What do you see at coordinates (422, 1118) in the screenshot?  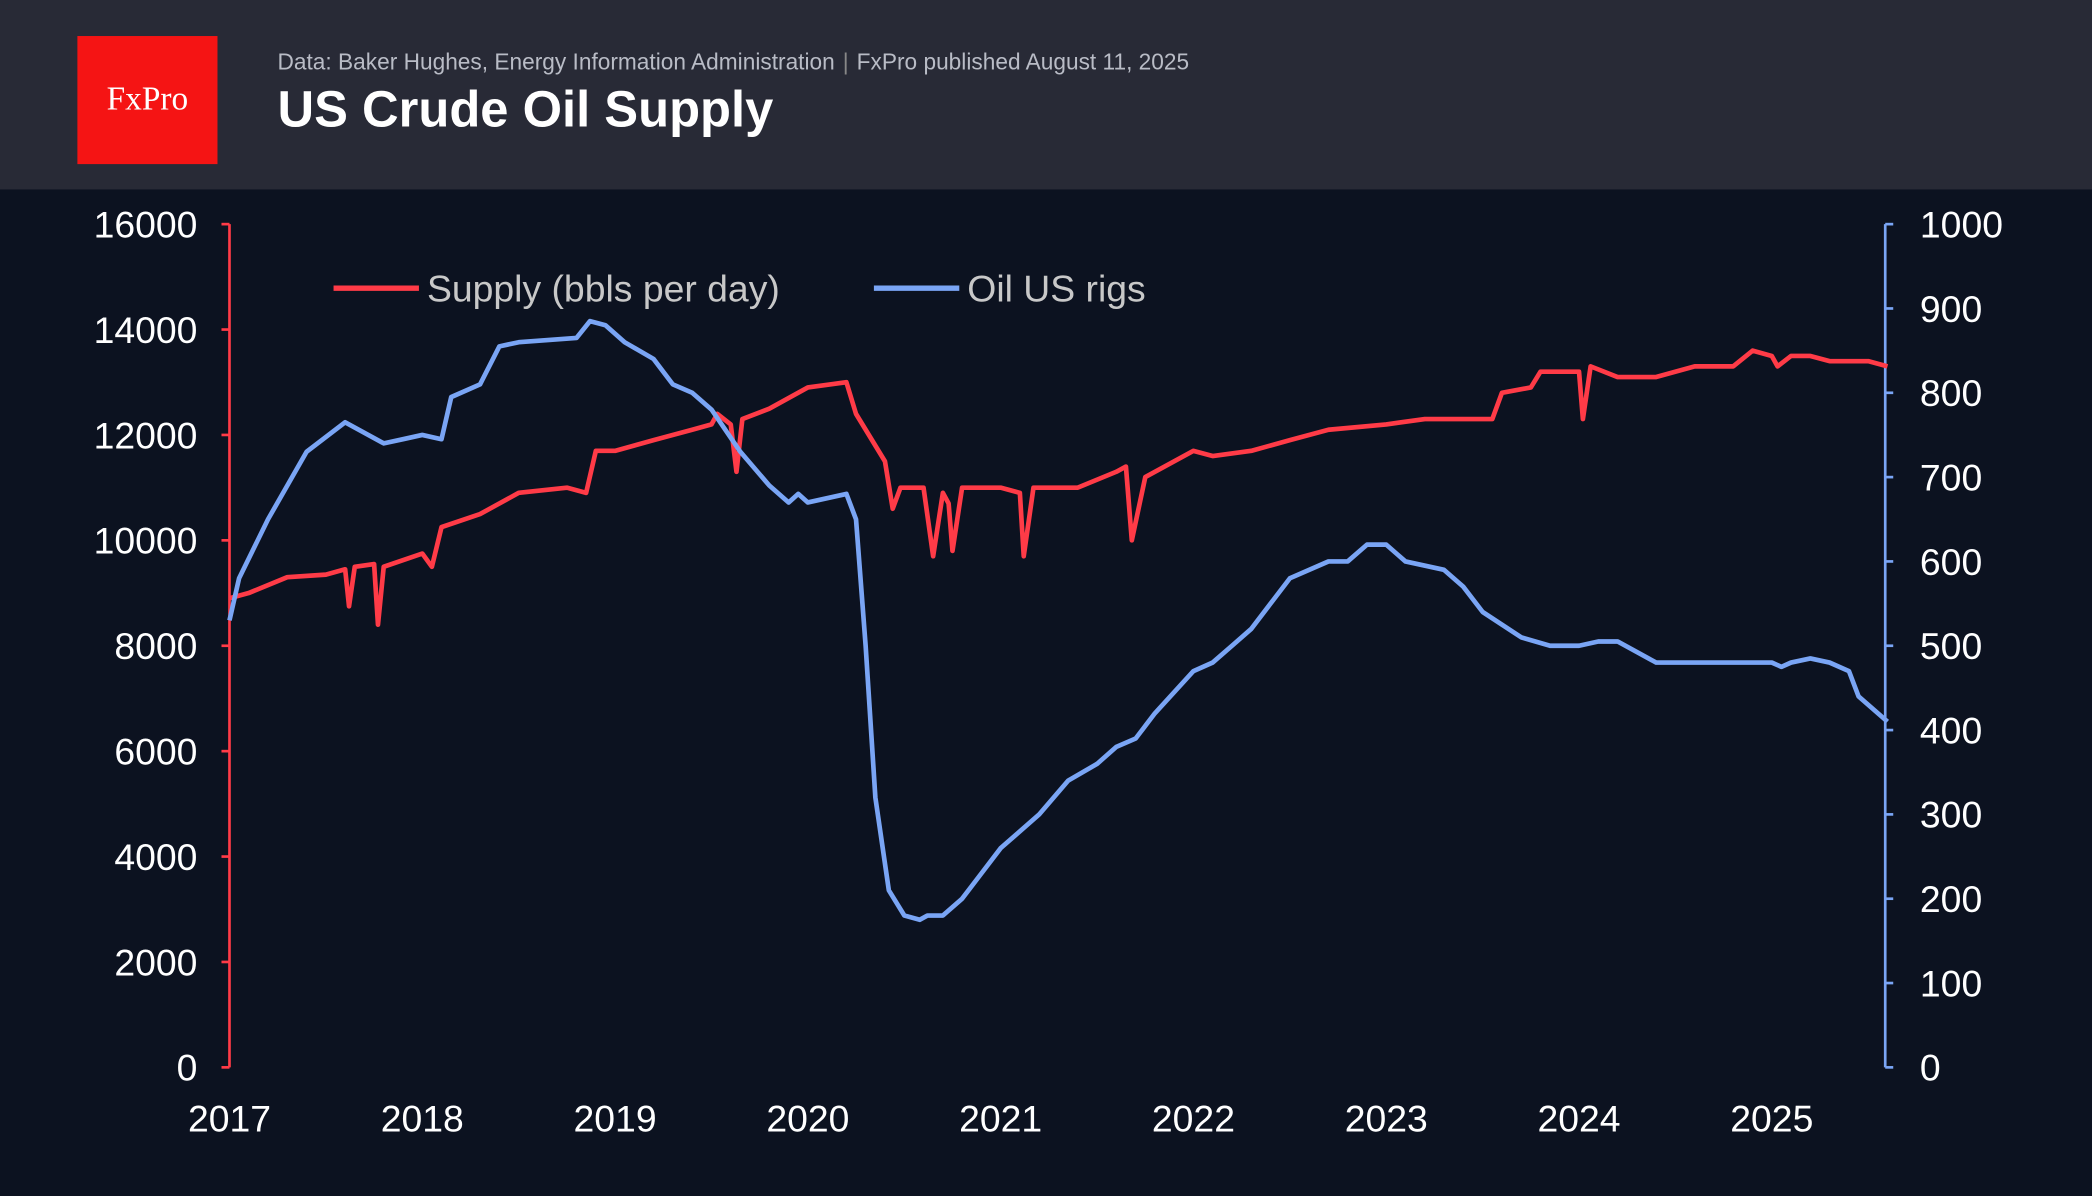 I see `x-tick-label: 2018` at bounding box center [422, 1118].